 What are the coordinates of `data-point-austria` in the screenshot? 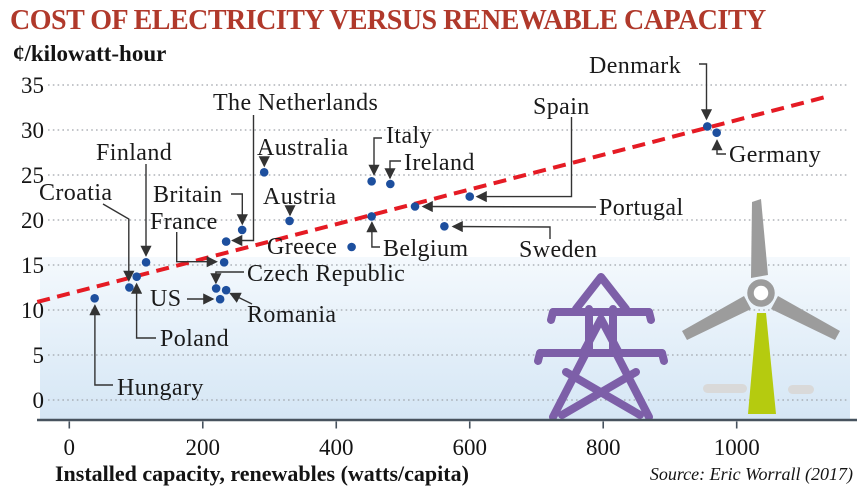 It's located at (289, 221).